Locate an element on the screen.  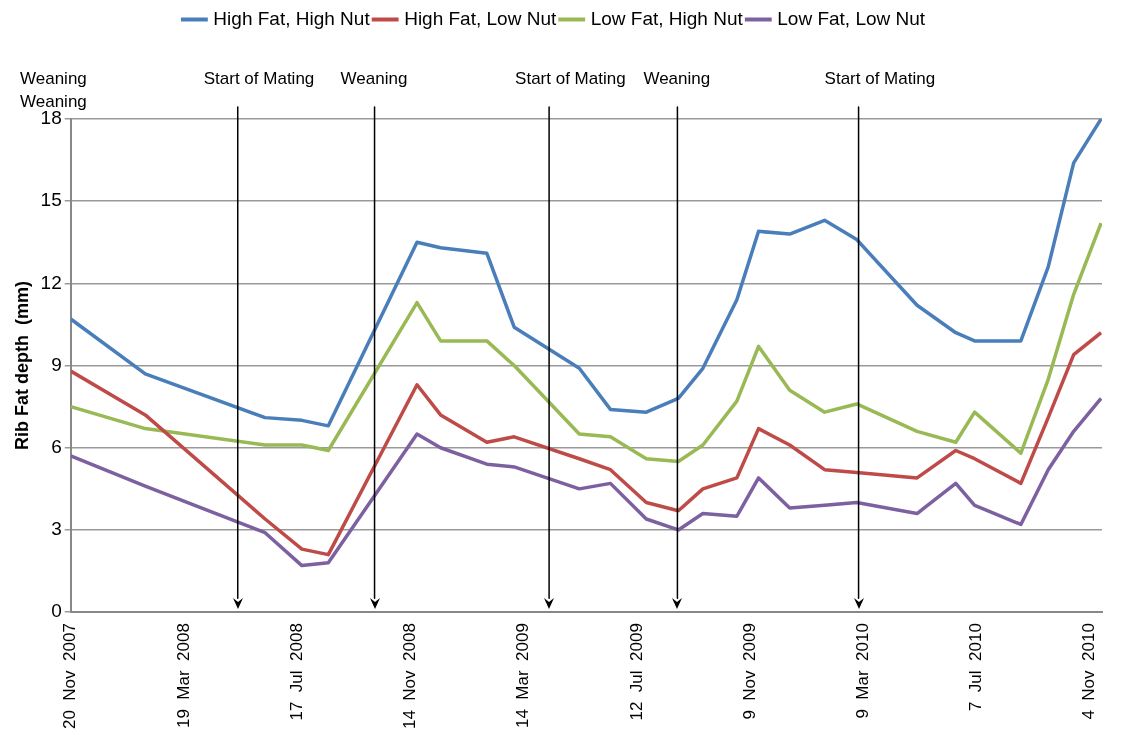
y-tick-label: 12 is located at coordinates (51, 282).